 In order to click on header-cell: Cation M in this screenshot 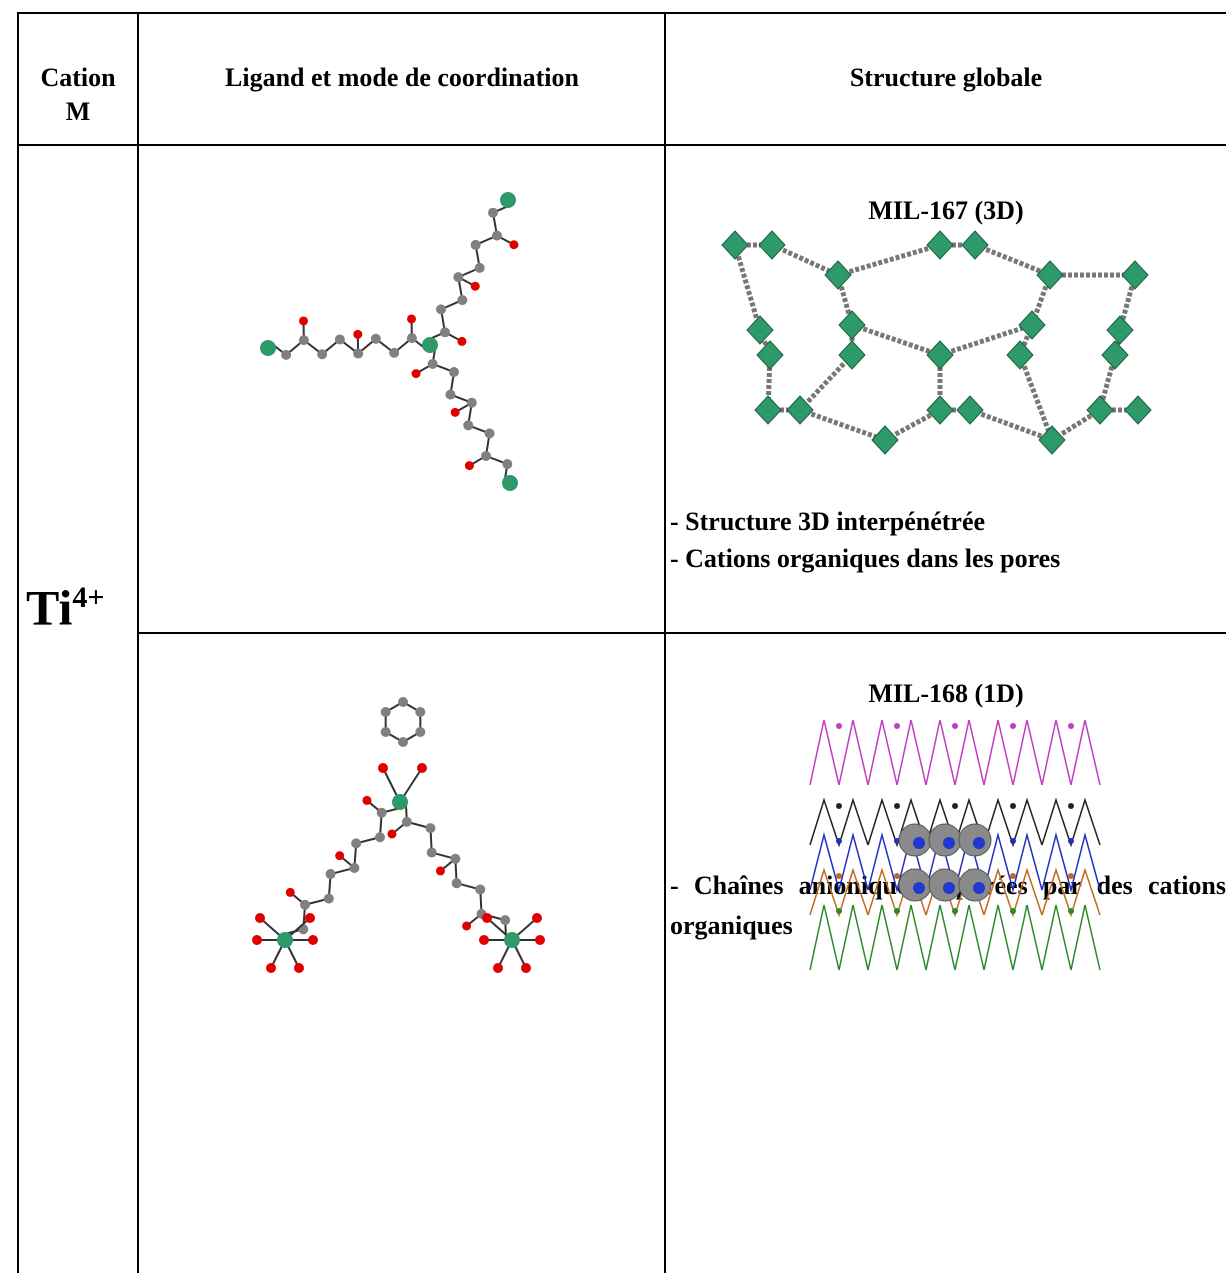, I will do `click(78, 94)`.